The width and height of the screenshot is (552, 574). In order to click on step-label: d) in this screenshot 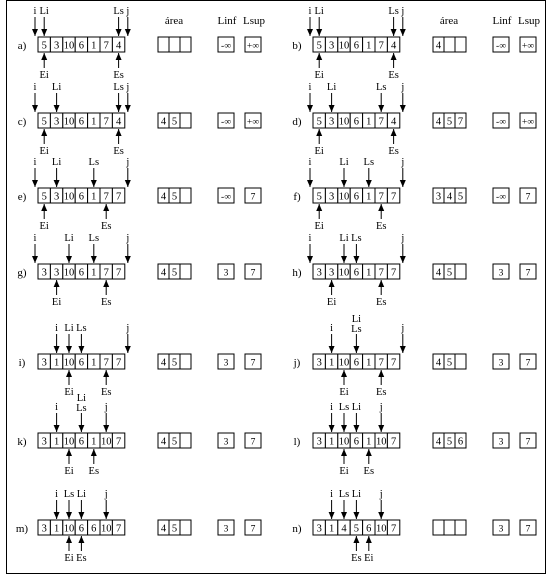, I will do `click(297, 122)`.